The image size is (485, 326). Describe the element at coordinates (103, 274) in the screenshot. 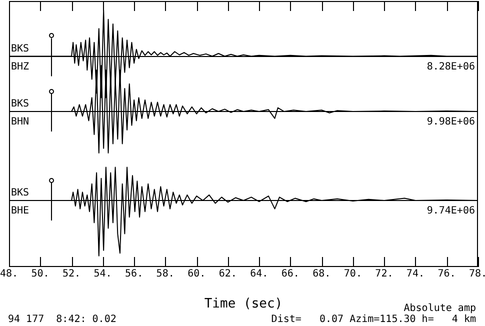

I see `x-tick-label: 54.` at that location.